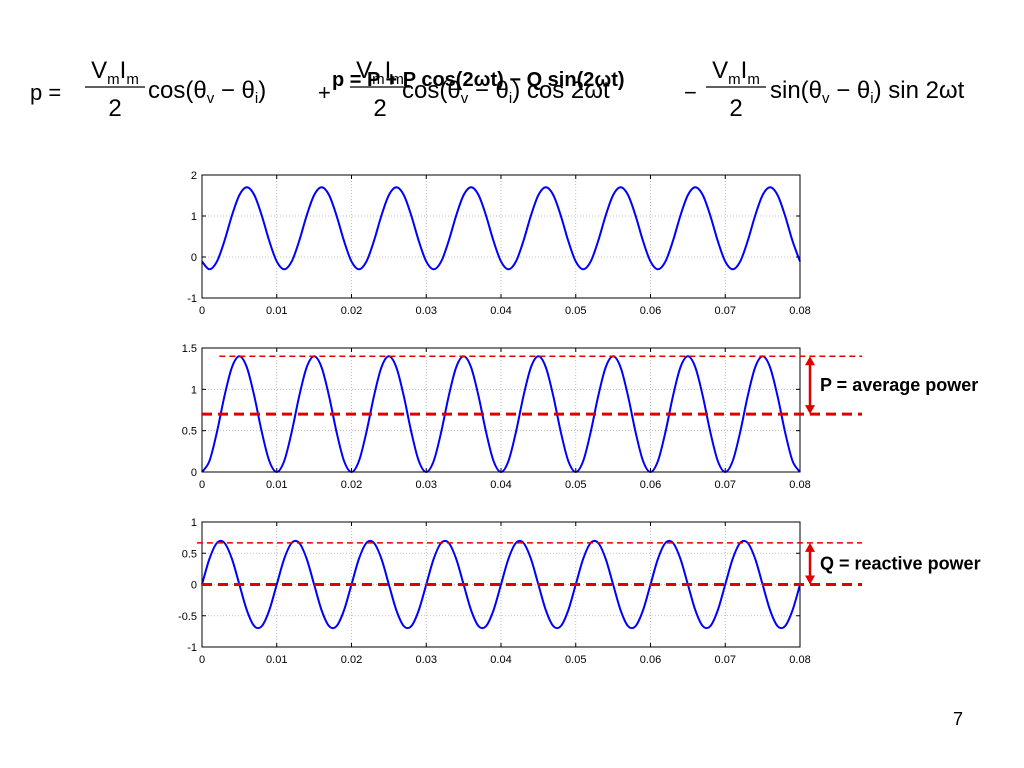 The height and width of the screenshot is (768, 1024). What do you see at coordinates (45, 92) in the screenshot?
I see `formula-lhs: p =` at bounding box center [45, 92].